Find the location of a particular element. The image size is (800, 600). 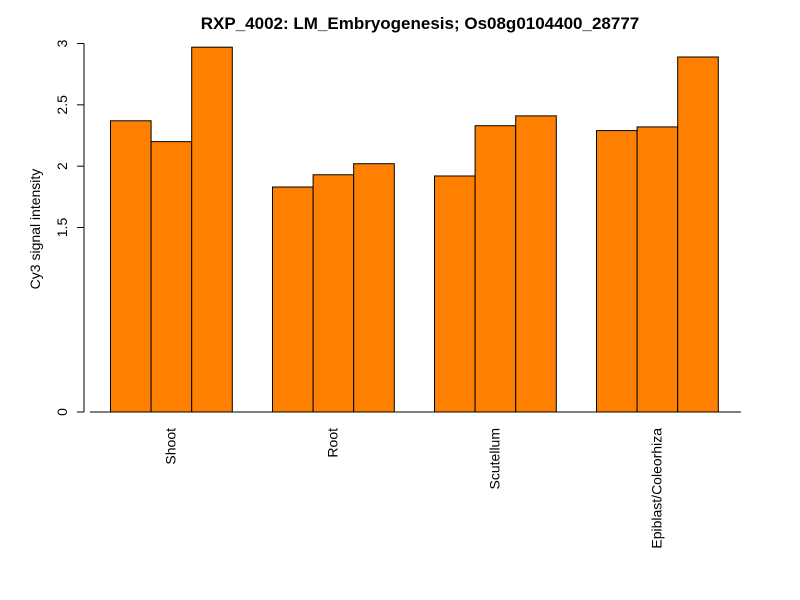

x-axis-labels: Shoot Root Scutellum Epiblast/Coleorhiza is located at coordinates (413, 488).